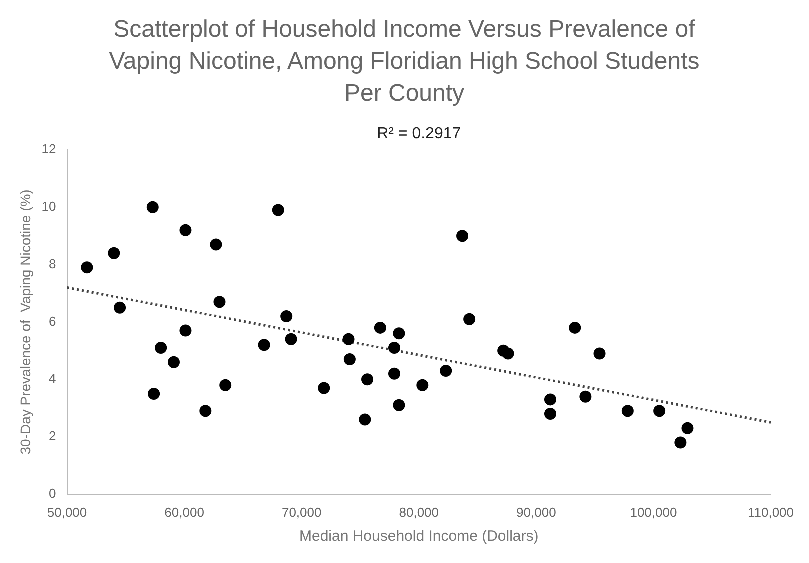 Image resolution: width=809 pixels, height=563 pixels. I want to click on y-tick-label: 2, so click(52, 436).